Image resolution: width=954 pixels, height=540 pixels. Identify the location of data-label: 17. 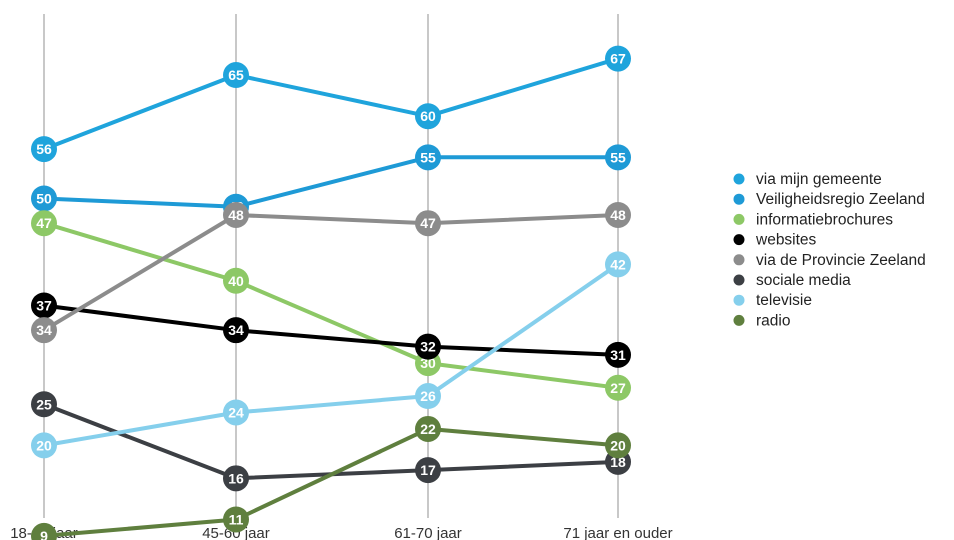
(428, 470).